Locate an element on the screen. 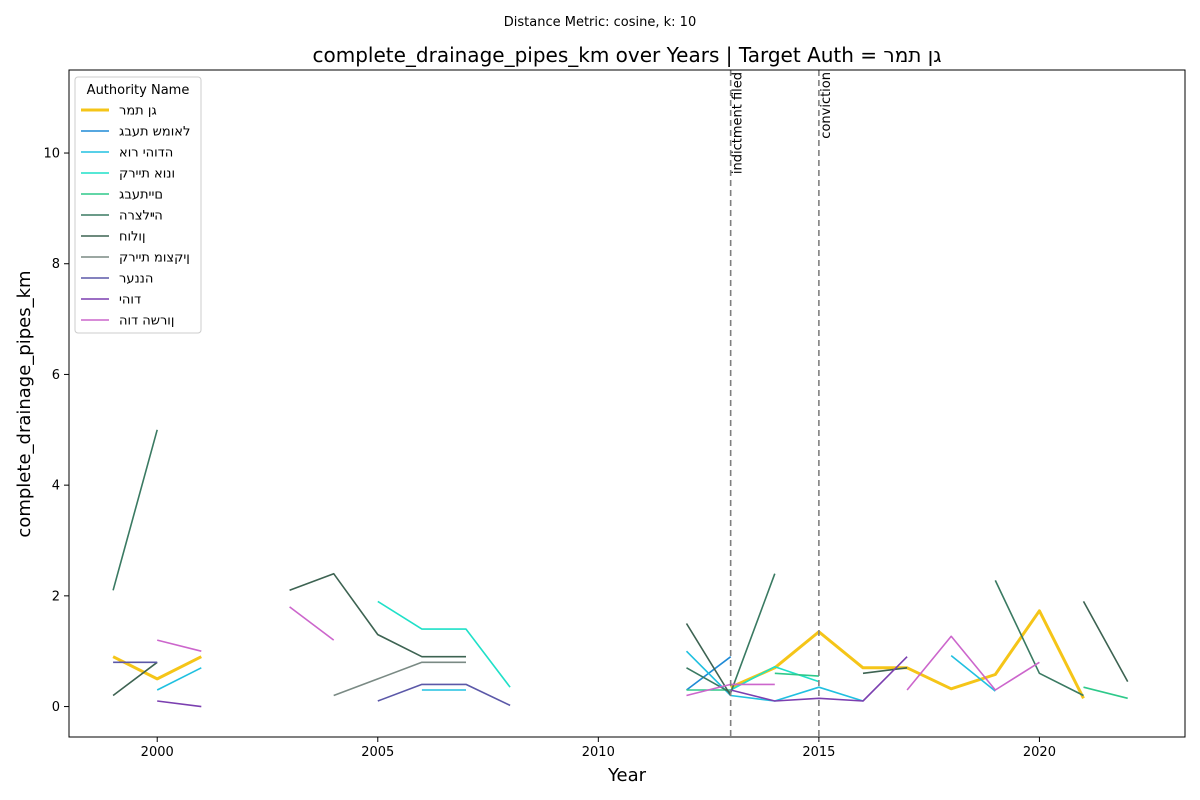 Image resolution: width=1200 pixels, height=800 pixels. legend-label: הײלצרה is located at coordinates (141, 216).